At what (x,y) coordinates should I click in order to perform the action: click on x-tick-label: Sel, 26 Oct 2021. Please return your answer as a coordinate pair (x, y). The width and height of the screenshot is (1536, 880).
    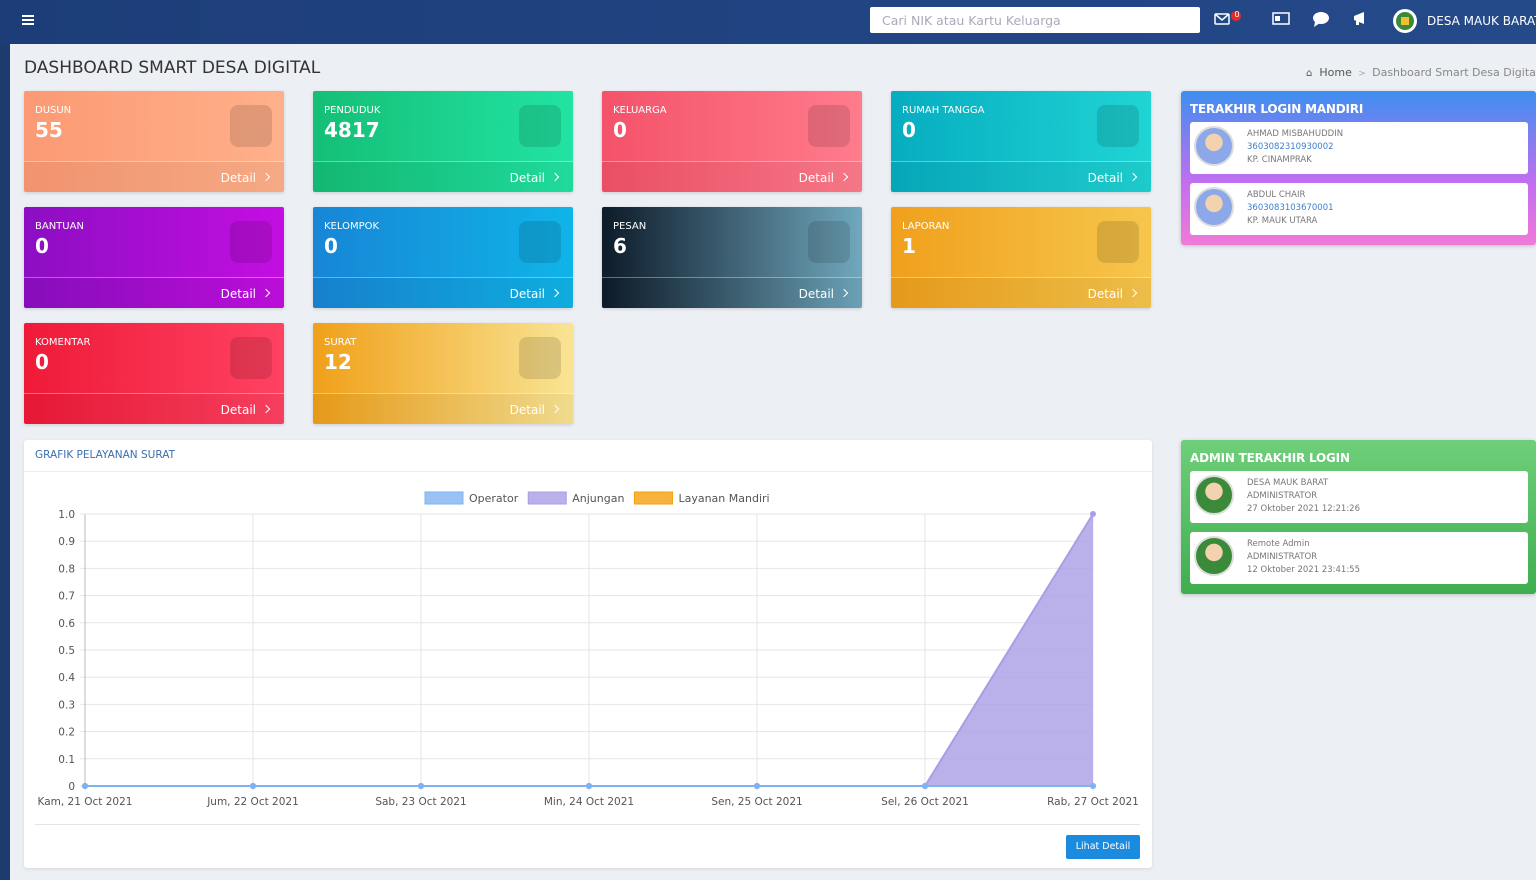
    Looking at the image, I should click on (925, 802).